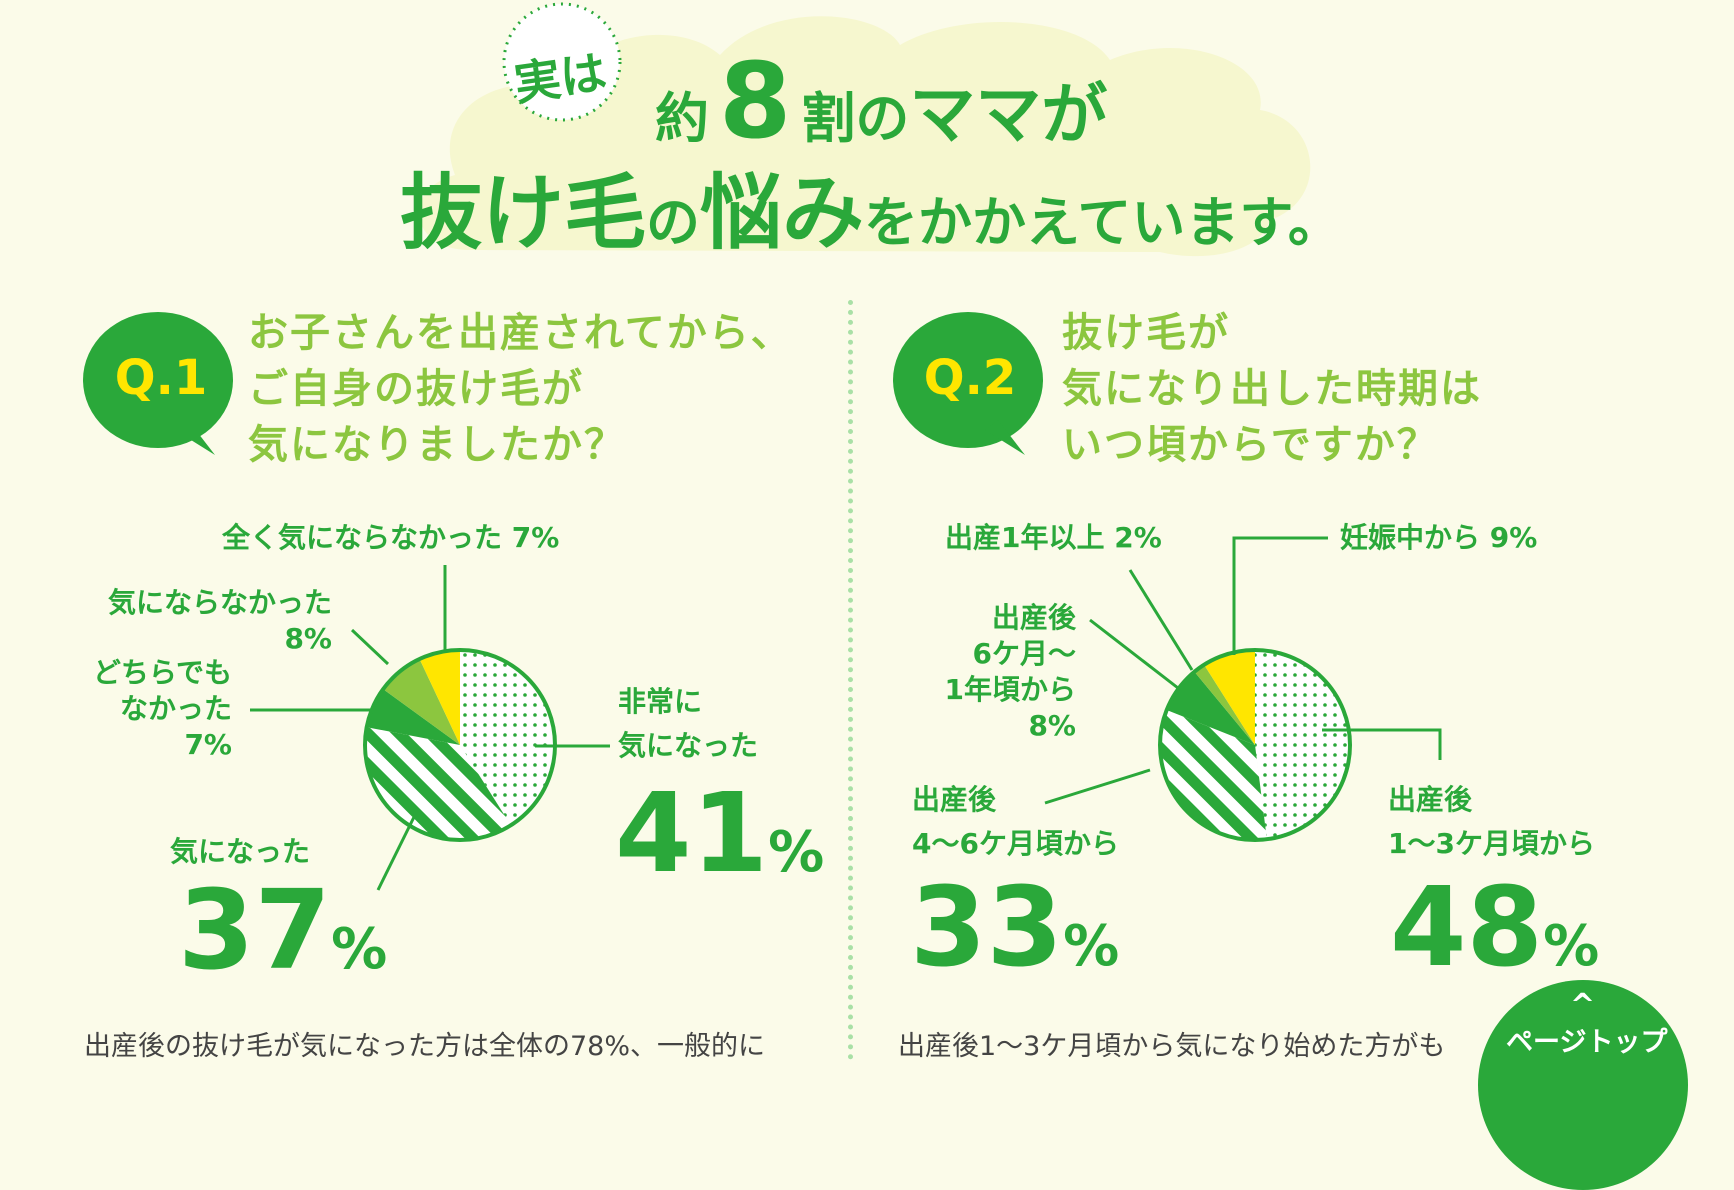 The width and height of the screenshot is (1734, 1190). Describe the element at coordinates (439, 697) in the screenshot. I see `q1-slice-not-at-all` at that location.